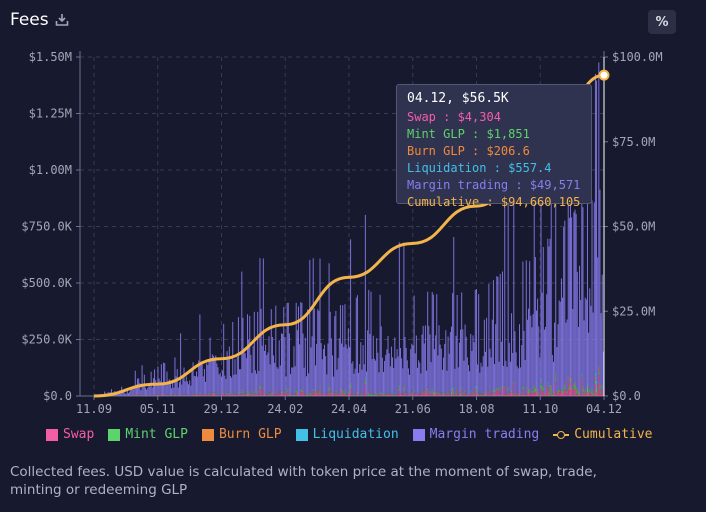 The height and width of the screenshot is (512, 706). I want to click on legend-item: Liquidation, so click(347, 434).